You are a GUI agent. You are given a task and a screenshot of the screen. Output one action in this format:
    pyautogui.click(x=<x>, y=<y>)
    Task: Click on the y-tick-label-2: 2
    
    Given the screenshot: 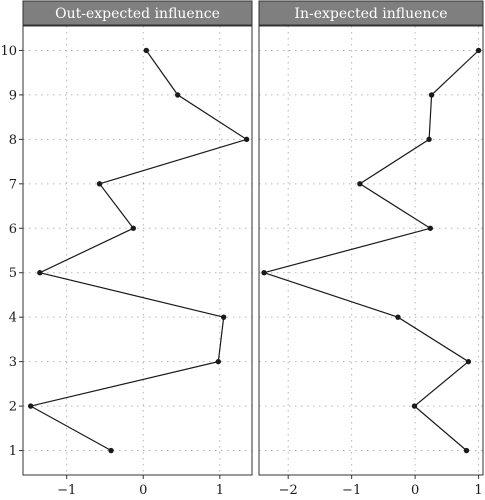 What is the action you would take?
    pyautogui.click(x=13, y=407)
    